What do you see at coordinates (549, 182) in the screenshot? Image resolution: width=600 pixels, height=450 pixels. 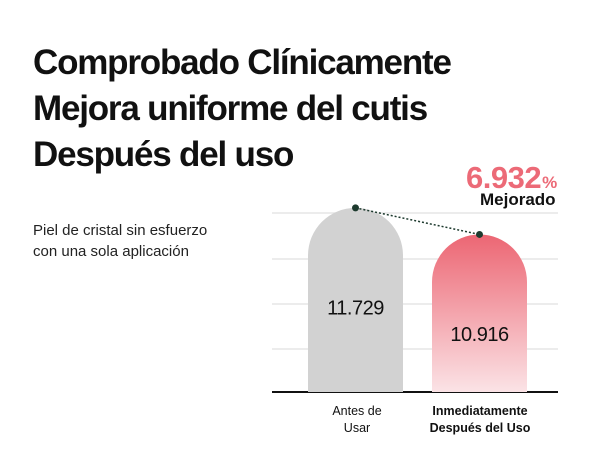 I see `percent-unit: %` at bounding box center [549, 182].